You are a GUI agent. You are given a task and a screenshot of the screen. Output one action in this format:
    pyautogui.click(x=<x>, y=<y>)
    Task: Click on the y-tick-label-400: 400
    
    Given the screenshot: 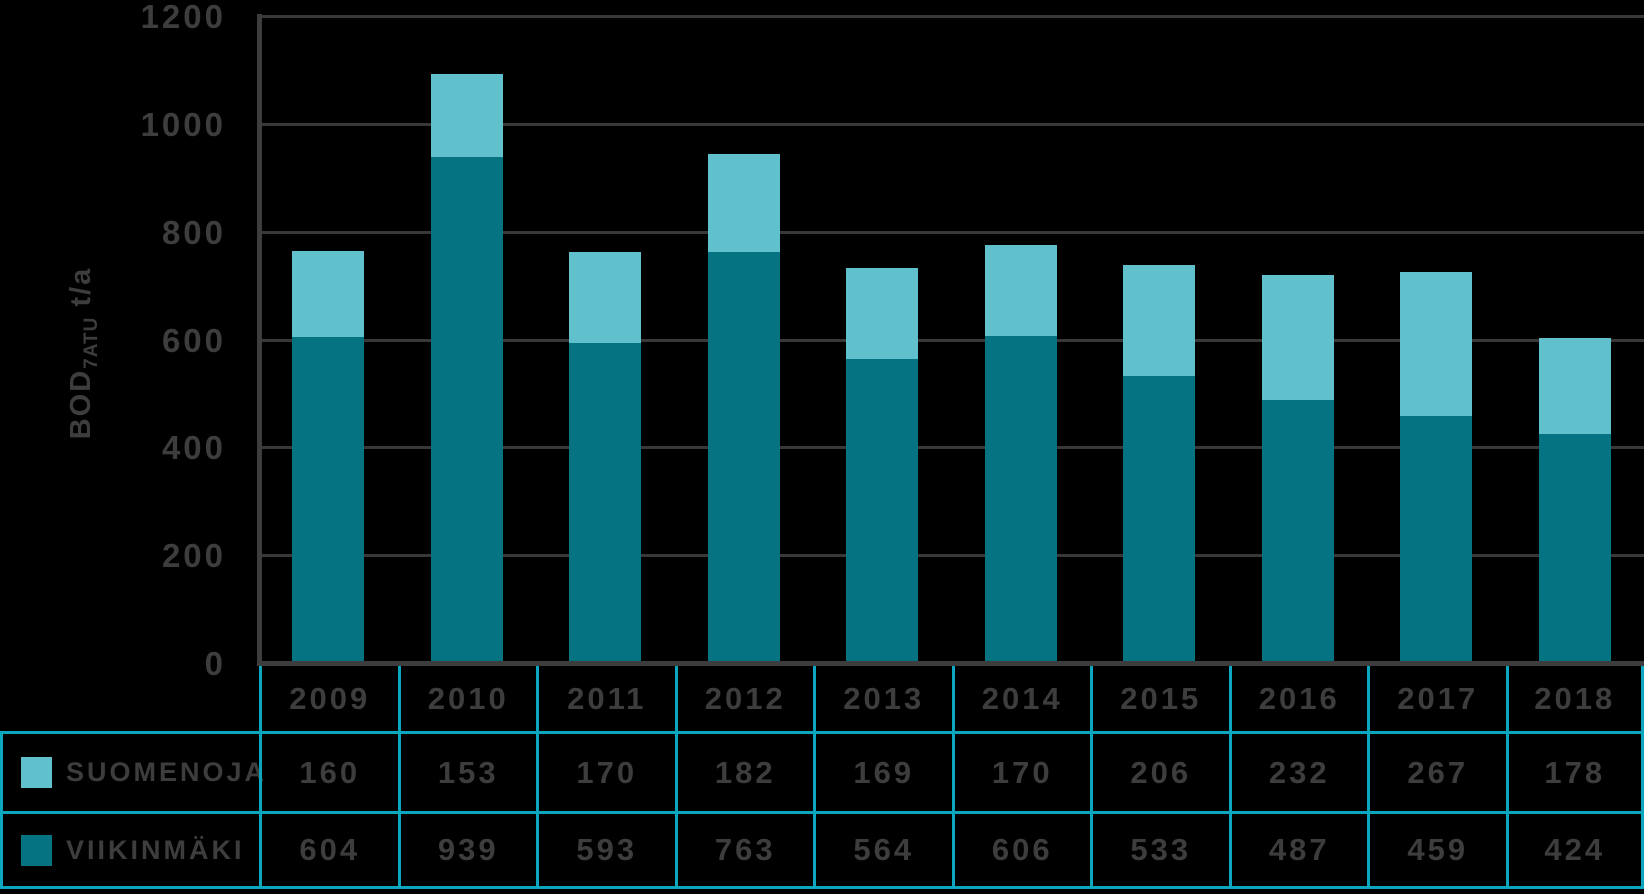 What is the action you would take?
    pyautogui.click(x=193, y=448)
    